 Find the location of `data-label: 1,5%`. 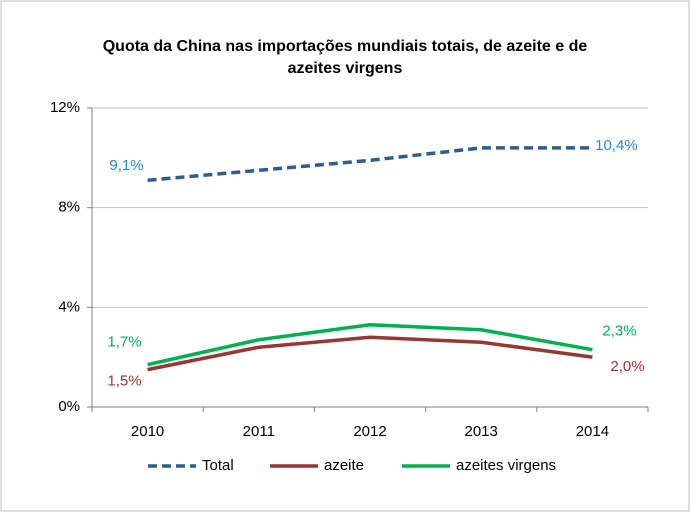

data-label: 1,5% is located at coordinates (124, 381).